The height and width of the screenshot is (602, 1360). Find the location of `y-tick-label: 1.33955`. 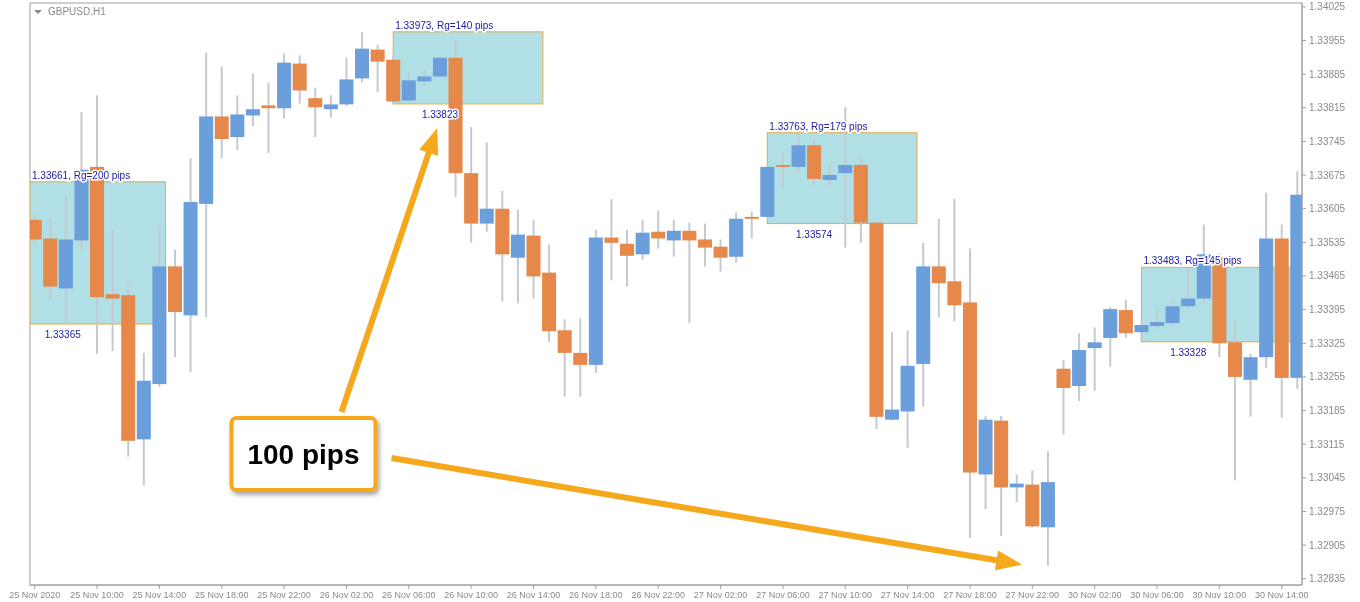

y-tick-label: 1.33955 is located at coordinates (1327, 40).